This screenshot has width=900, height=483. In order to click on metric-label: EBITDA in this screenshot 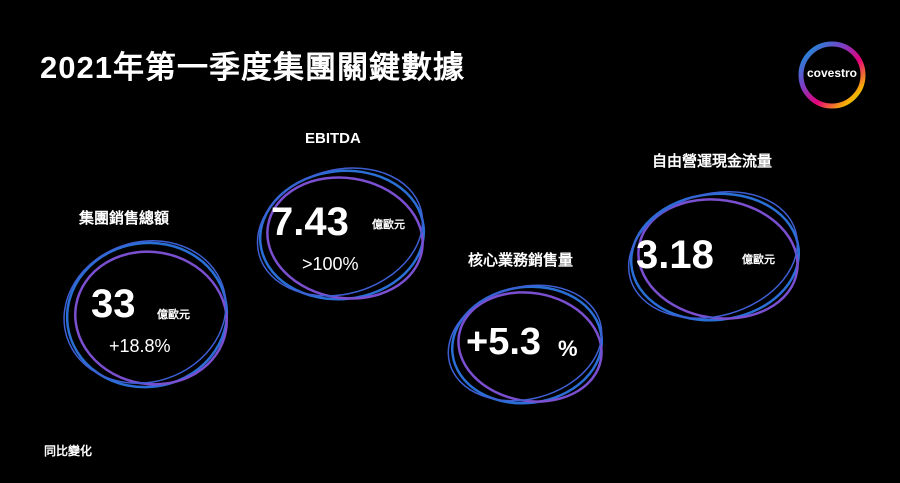, I will do `click(333, 138)`.